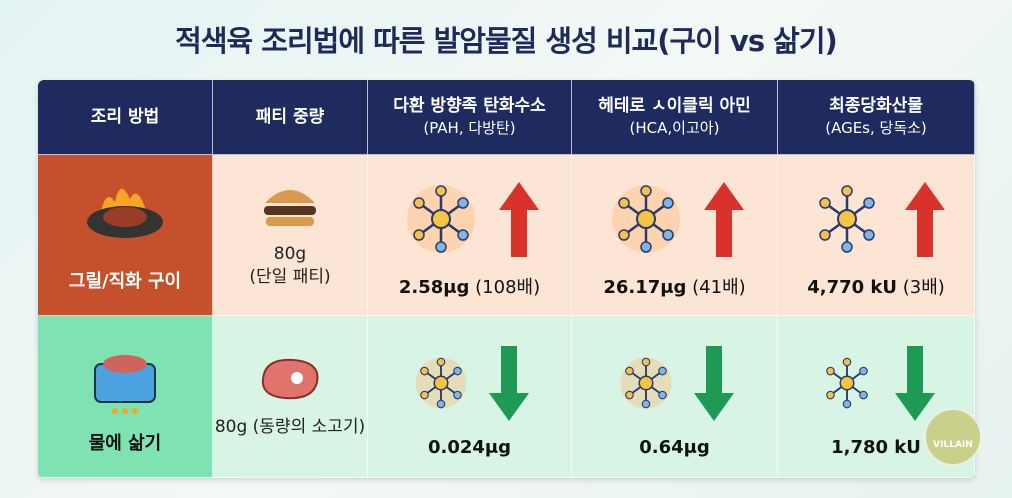 This screenshot has height=498, width=1012. I want to click on header-sub: (PAH, 다방탄), so click(469, 128).